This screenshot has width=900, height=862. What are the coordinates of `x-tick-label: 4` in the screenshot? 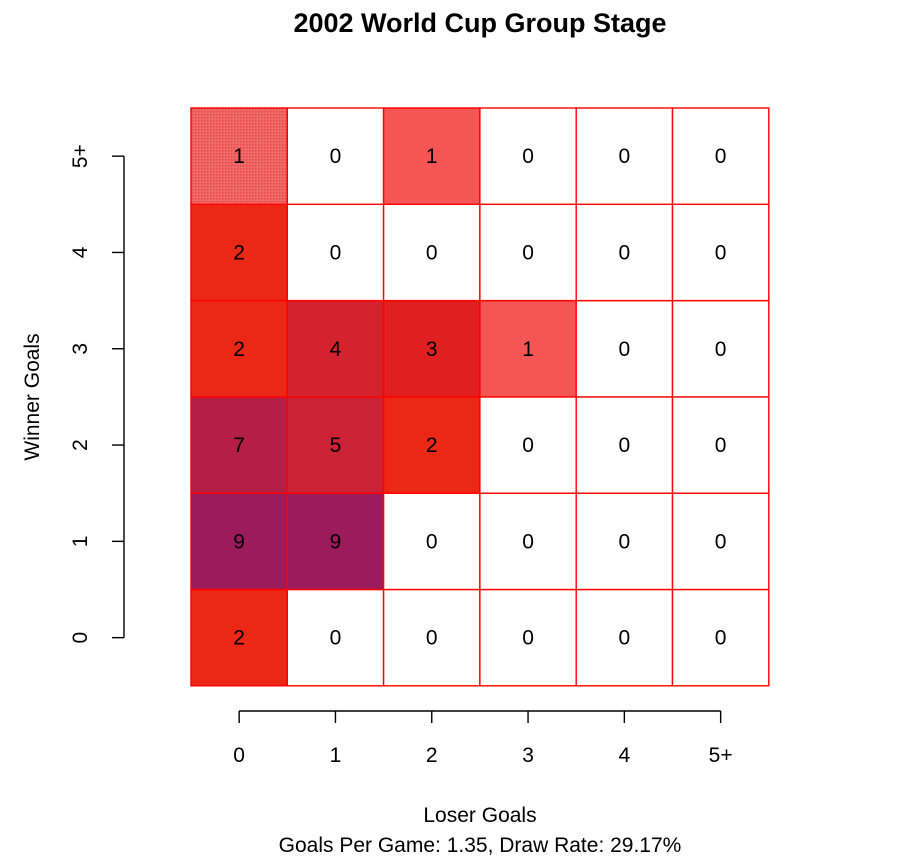 It's located at (625, 755).